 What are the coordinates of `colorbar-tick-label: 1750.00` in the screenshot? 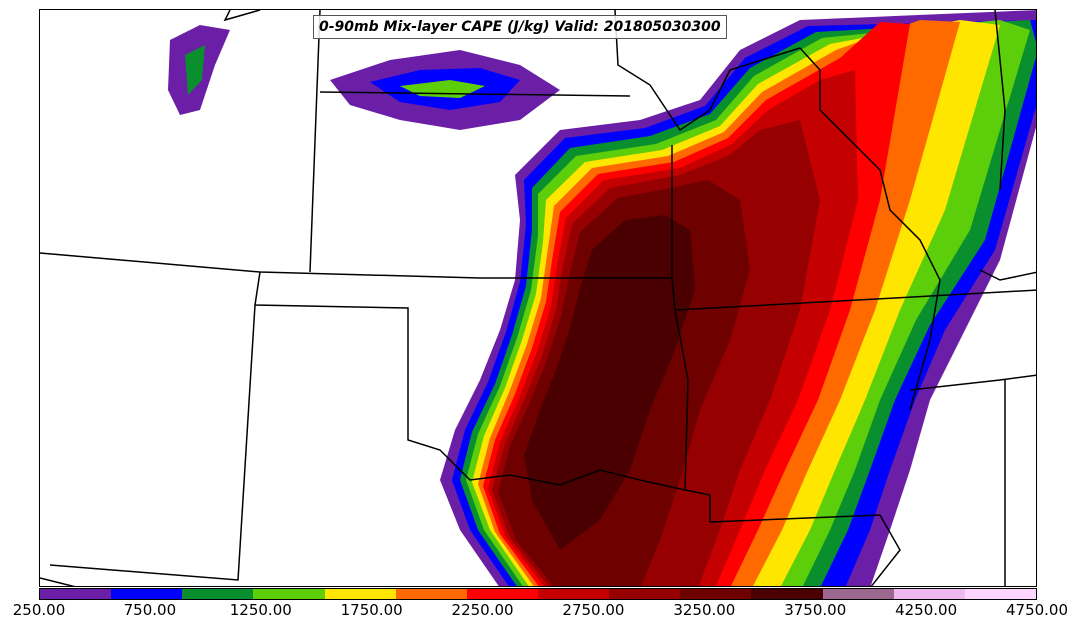 It's located at (371, 610).